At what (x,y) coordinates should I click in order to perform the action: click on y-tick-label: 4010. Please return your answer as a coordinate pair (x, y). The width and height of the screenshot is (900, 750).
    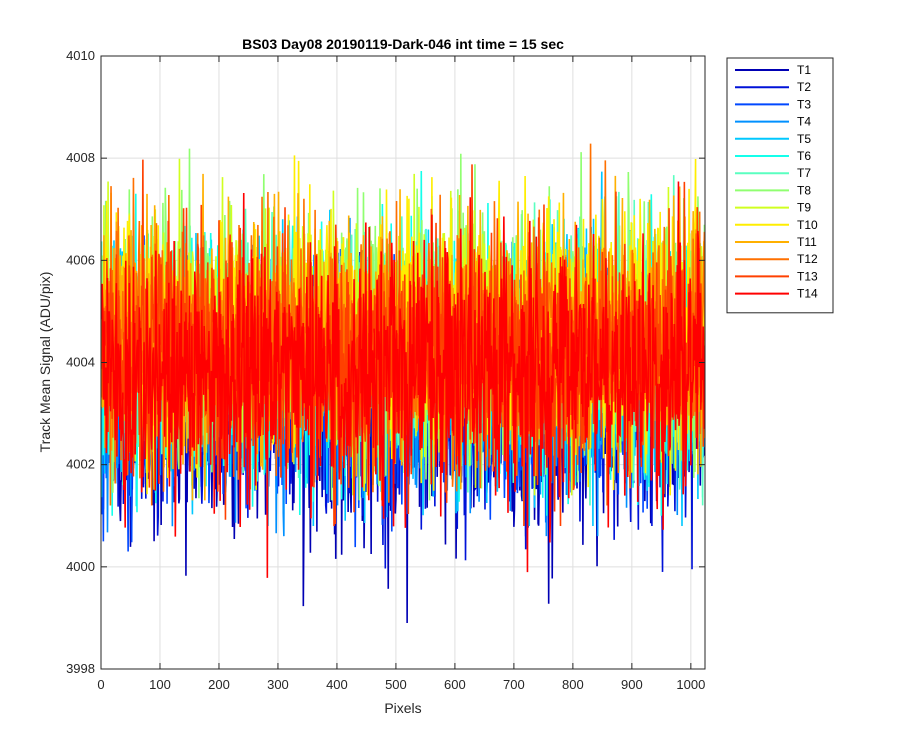
    Looking at the image, I should click on (80, 55).